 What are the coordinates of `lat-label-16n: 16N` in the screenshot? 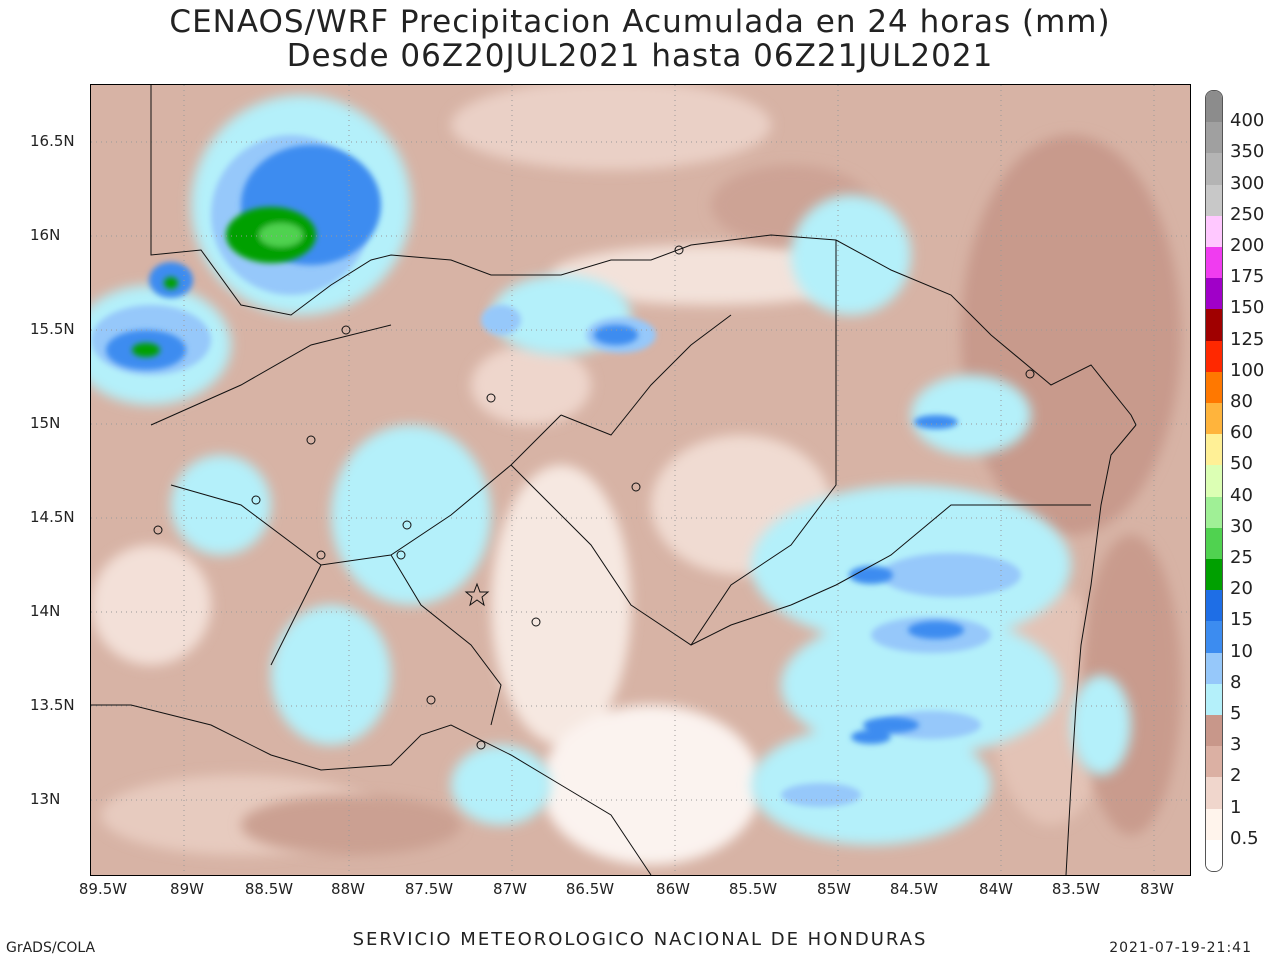 It's located at (45, 235).